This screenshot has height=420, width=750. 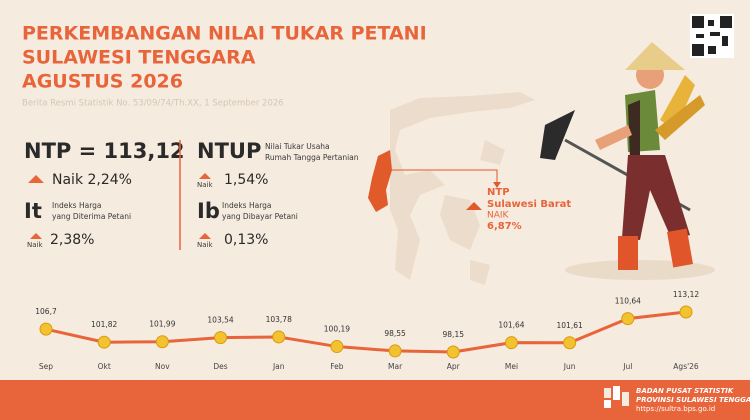 What do you see at coordinates (247, 205) in the screenshot?
I see `ib-desc: Indeks Harga` at bounding box center [247, 205].